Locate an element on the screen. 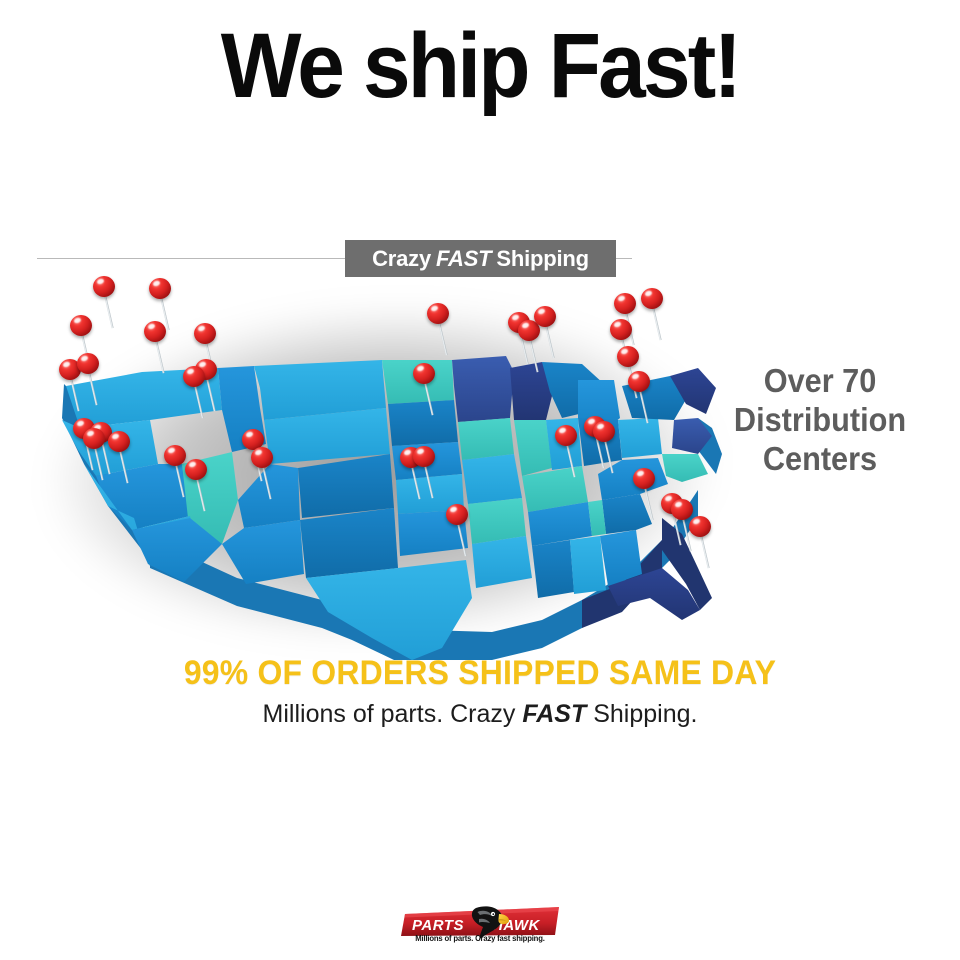  same-day-shipping-headline: 99% OF ORDERS SHIPPED SAME DAY is located at coordinates (480, 673).